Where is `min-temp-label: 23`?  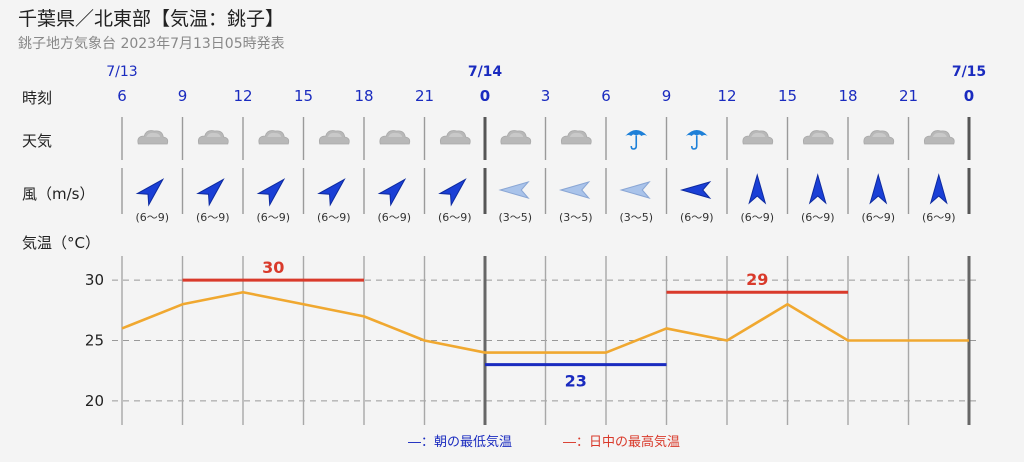
min-temp-label: 23 is located at coordinates (576, 381).